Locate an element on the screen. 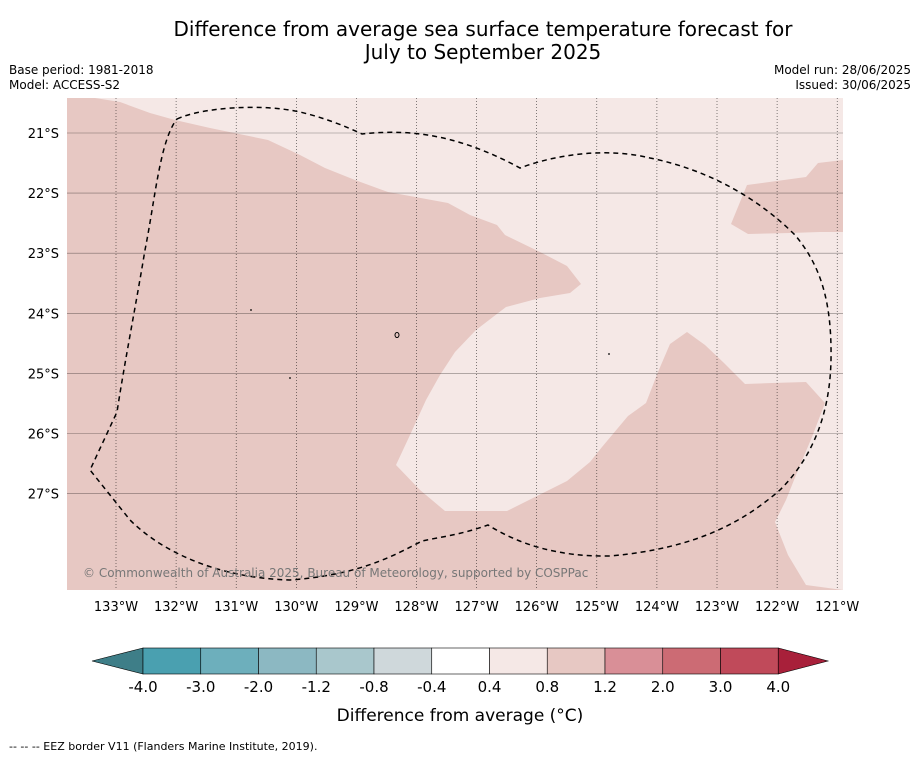 This screenshot has width=919, height=758. base-period-text: Base period: 1981-2018 is located at coordinates (81, 70).